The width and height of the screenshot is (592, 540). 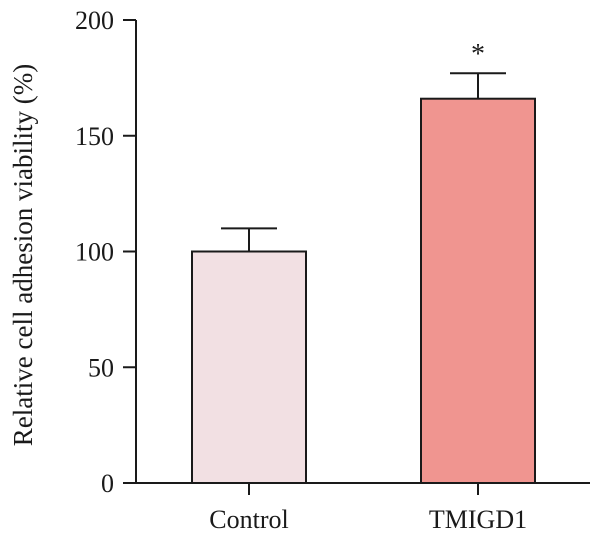 What do you see at coordinates (478, 291) in the screenshot?
I see `bar-tmigd1` at bounding box center [478, 291].